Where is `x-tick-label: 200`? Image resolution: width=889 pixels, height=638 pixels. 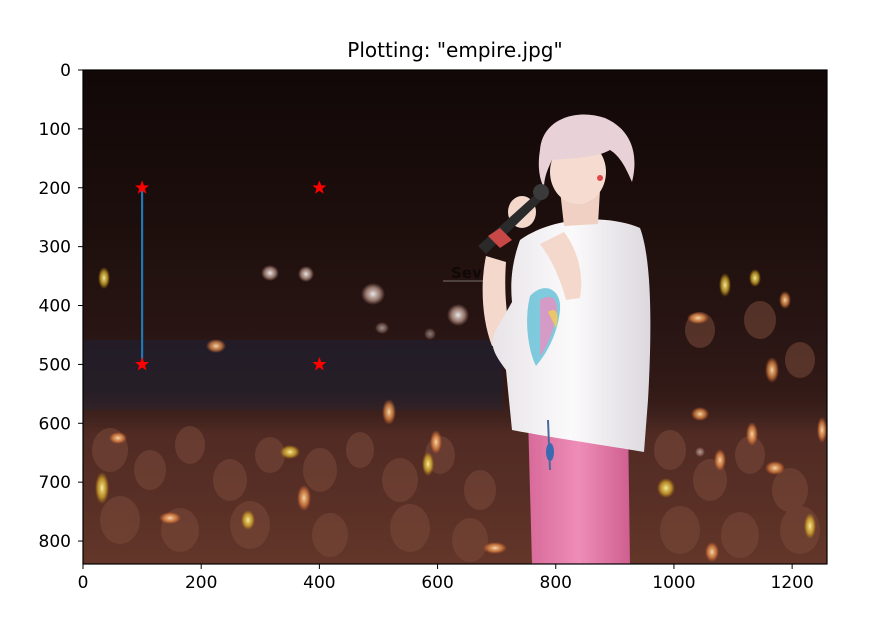 x-tick-label: 200 is located at coordinates (201, 583).